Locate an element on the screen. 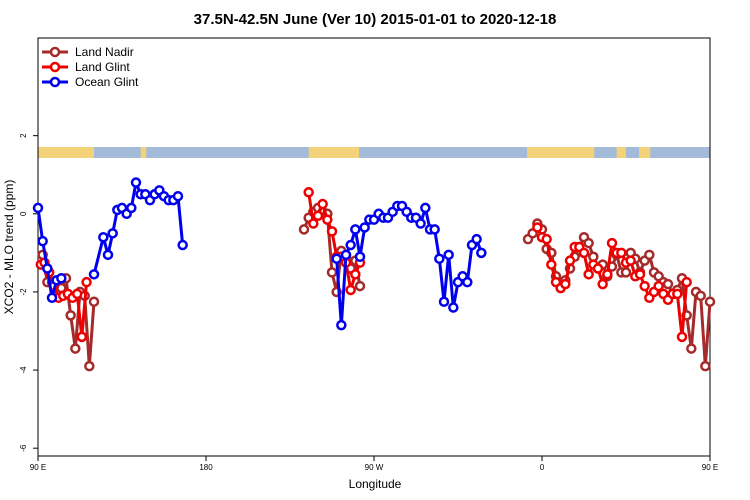 This screenshot has height=500, width=750. ocean-band is located at coordinates (374, 152).